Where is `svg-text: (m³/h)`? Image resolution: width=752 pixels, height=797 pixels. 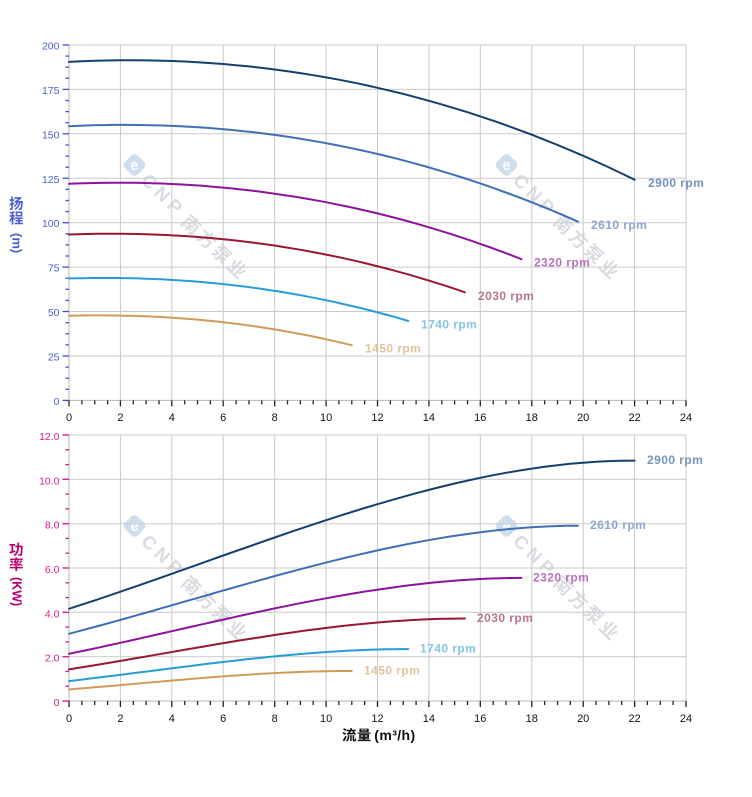 svg-text: (m³/h) is located at coordinates (394, 735).